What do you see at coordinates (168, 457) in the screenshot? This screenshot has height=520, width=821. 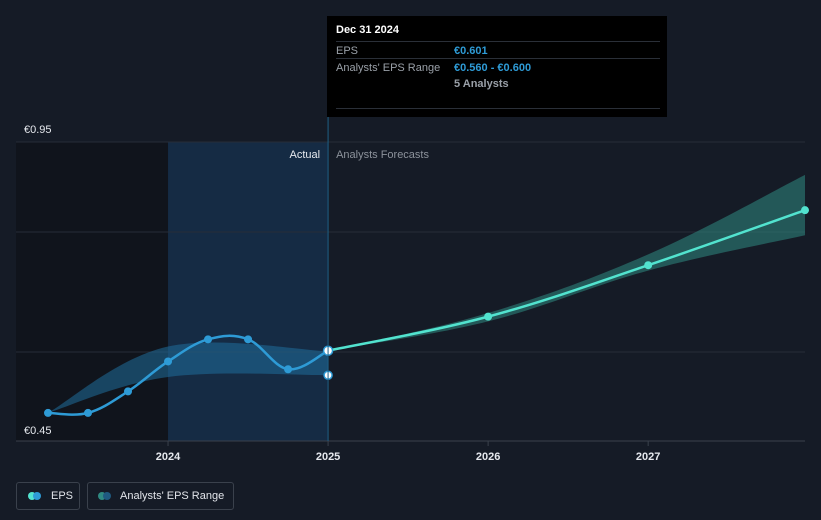 I see `x-axis-label: 2024` at bounding box center [168, 457].